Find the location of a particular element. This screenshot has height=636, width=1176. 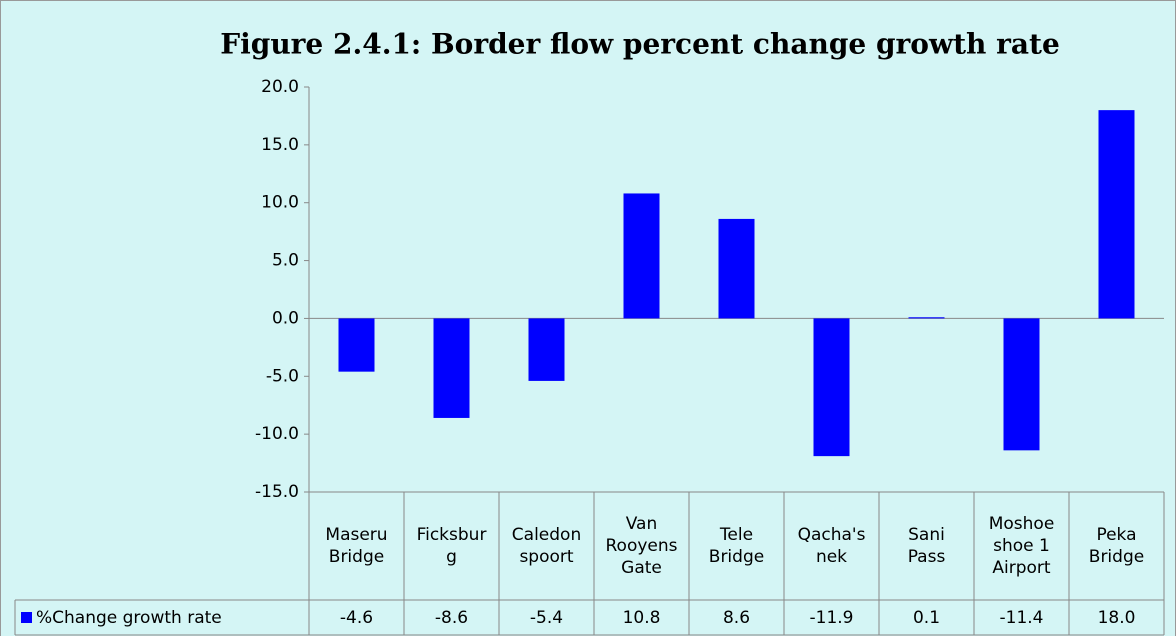

legend-key is located at coordinates (26, 617).